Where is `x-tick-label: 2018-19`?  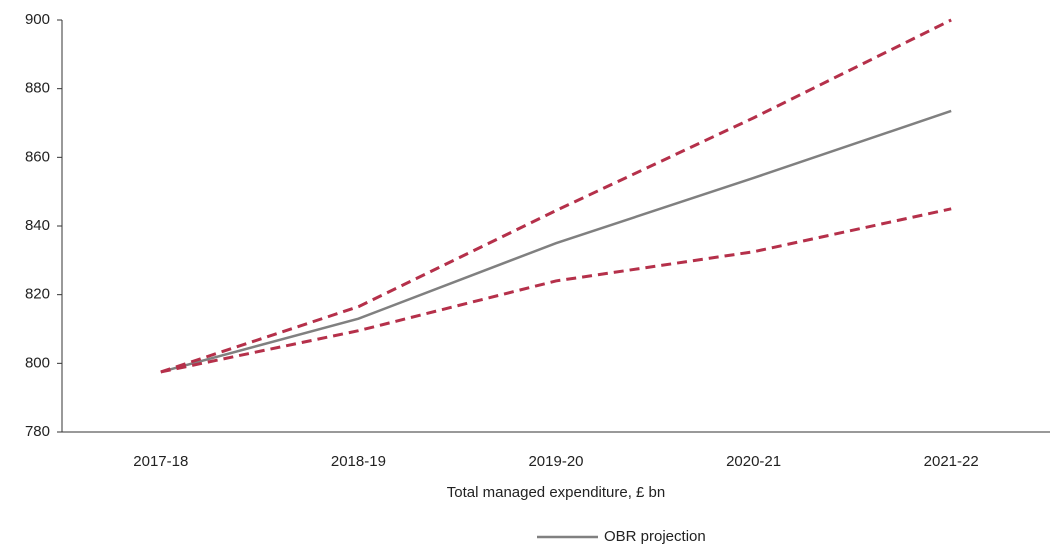
x-tick-label: 2018-19 is located at coordinates (358, 461).